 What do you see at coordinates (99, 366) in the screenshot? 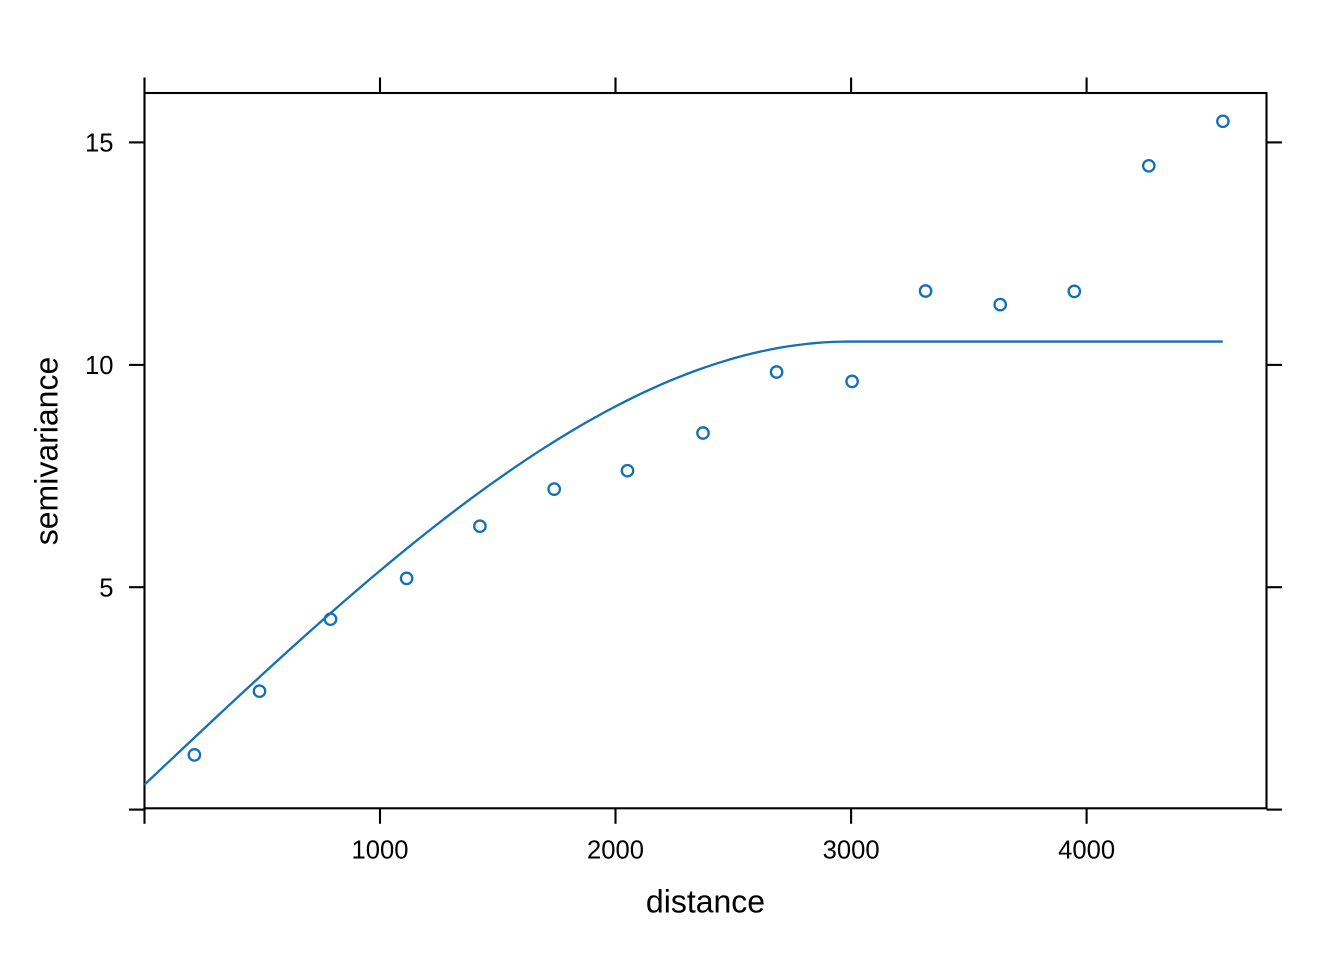
I see `svg-text: 10` at bounding box center [99, 366].